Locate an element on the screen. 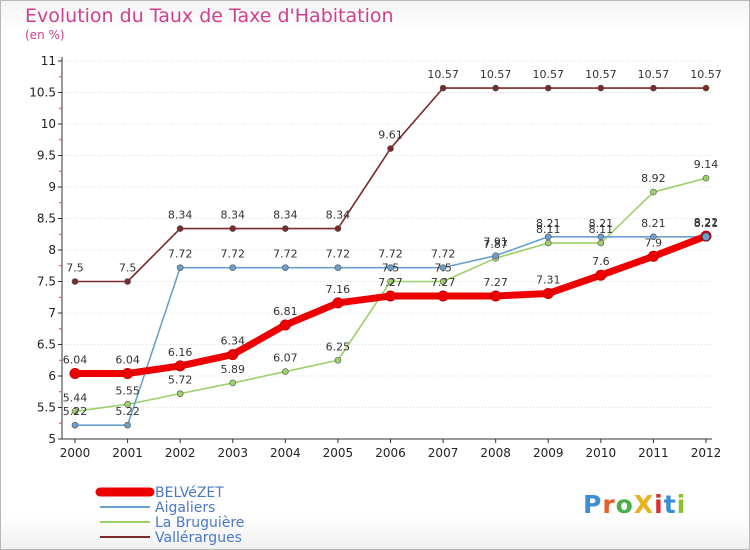 The image size is (750, 550). data-label-3-11: 7.9 is located at coordinates (654, 242).